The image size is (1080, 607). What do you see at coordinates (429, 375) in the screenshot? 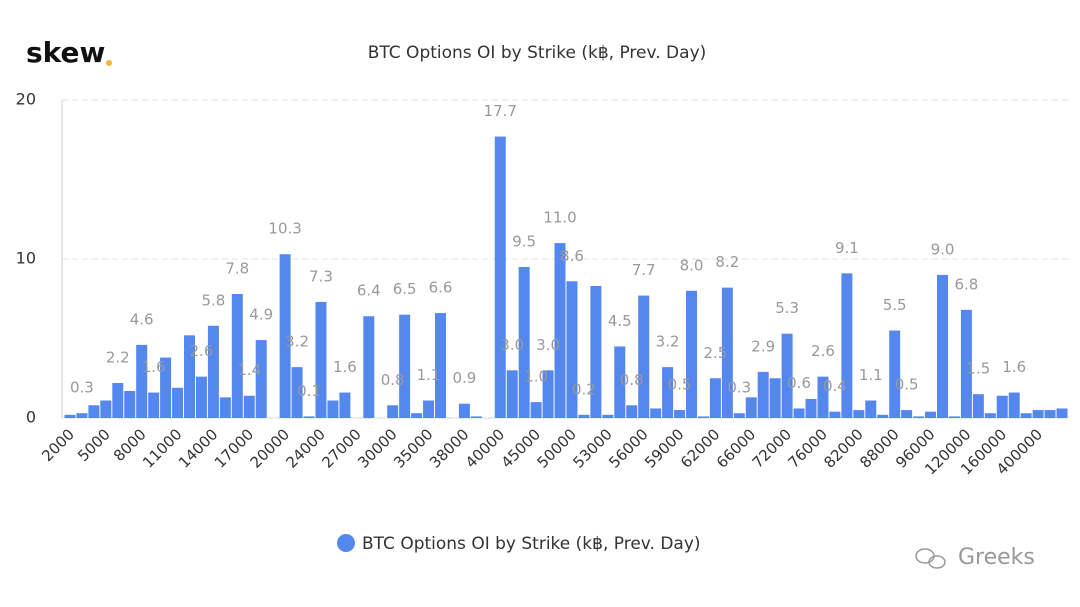
I see `data-label: 1.1` at bounding box center [429, 375].